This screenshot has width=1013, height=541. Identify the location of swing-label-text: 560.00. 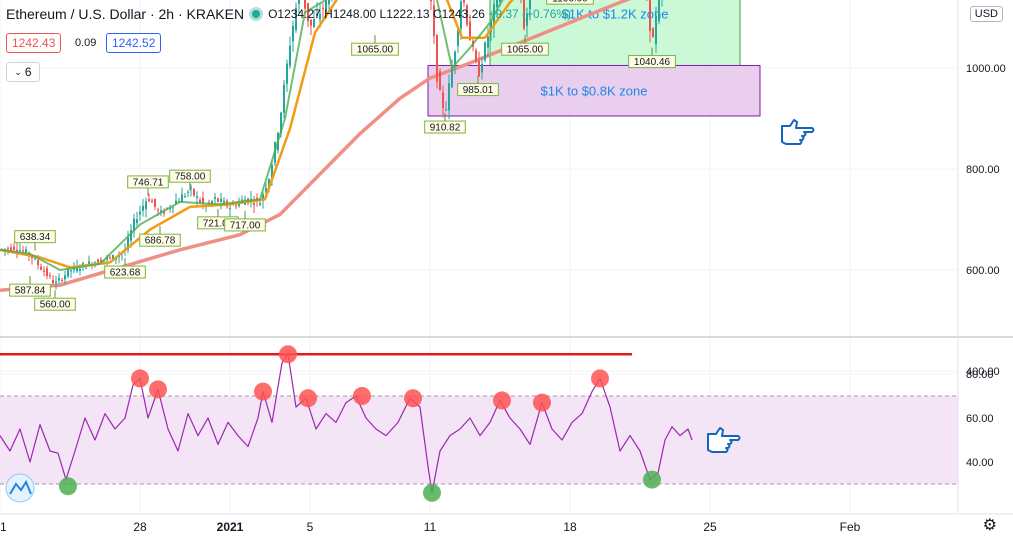
(55, 305).